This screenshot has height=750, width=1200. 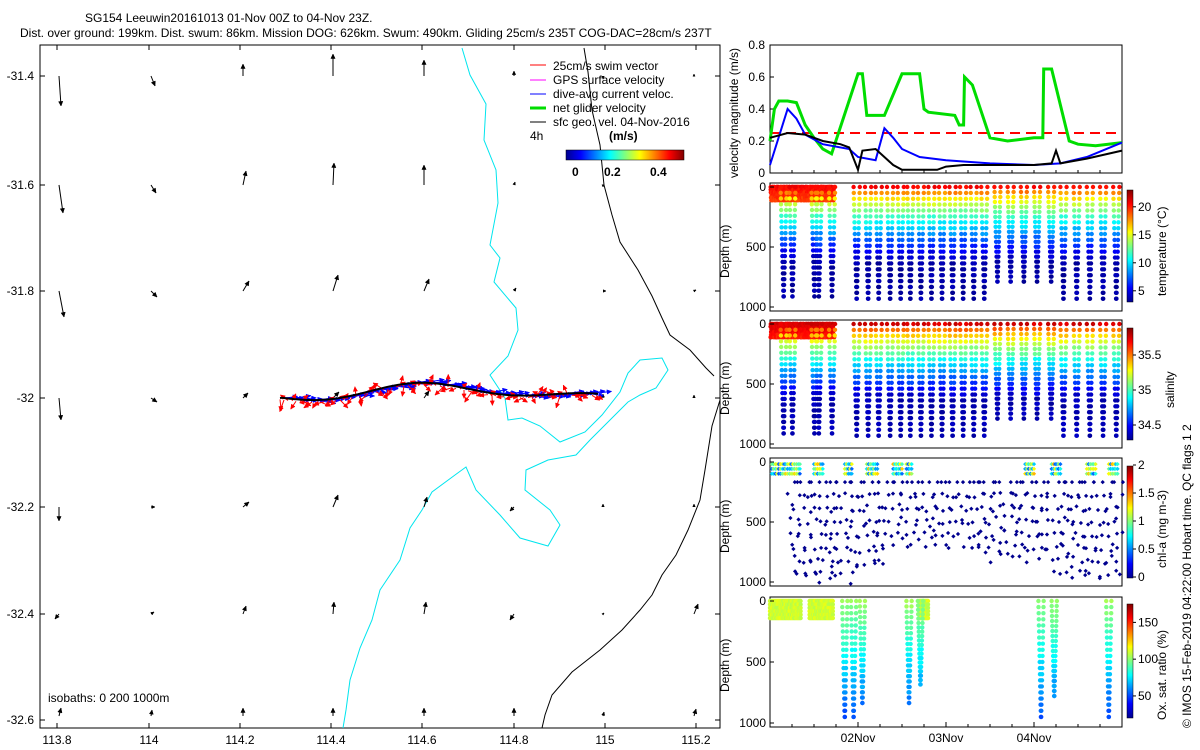 What do you see at coordinates (946, 738) in the screenshot?
I see `time-x-tick-label: 03Nov` at bounding box center [946, 738].